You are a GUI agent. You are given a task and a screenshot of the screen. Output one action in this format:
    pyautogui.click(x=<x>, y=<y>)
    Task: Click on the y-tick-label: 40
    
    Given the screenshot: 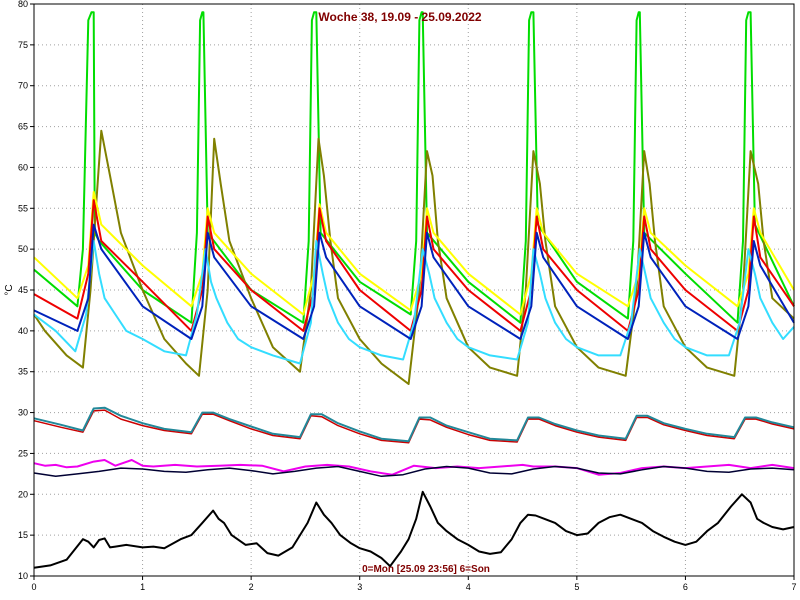 What is the action you would take?
    pyautogui.click(x=23, y=331)
    